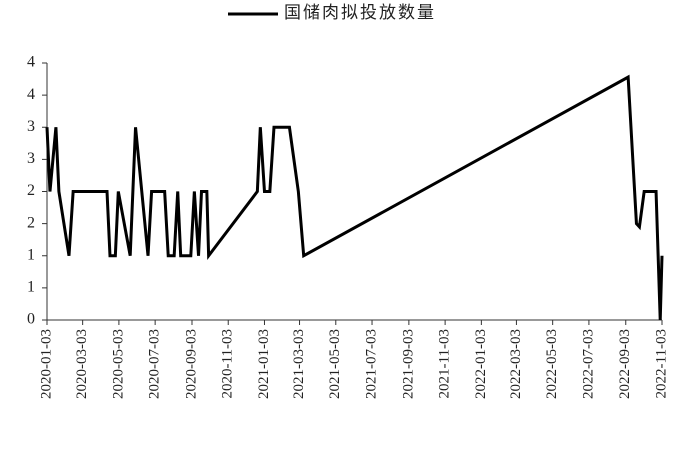 The width and height of the screenshot is (685, 450). Describe the element at coordinates (408, 364) in the screenshot. I see `x-tick-label: 2021-09-03` at that location.